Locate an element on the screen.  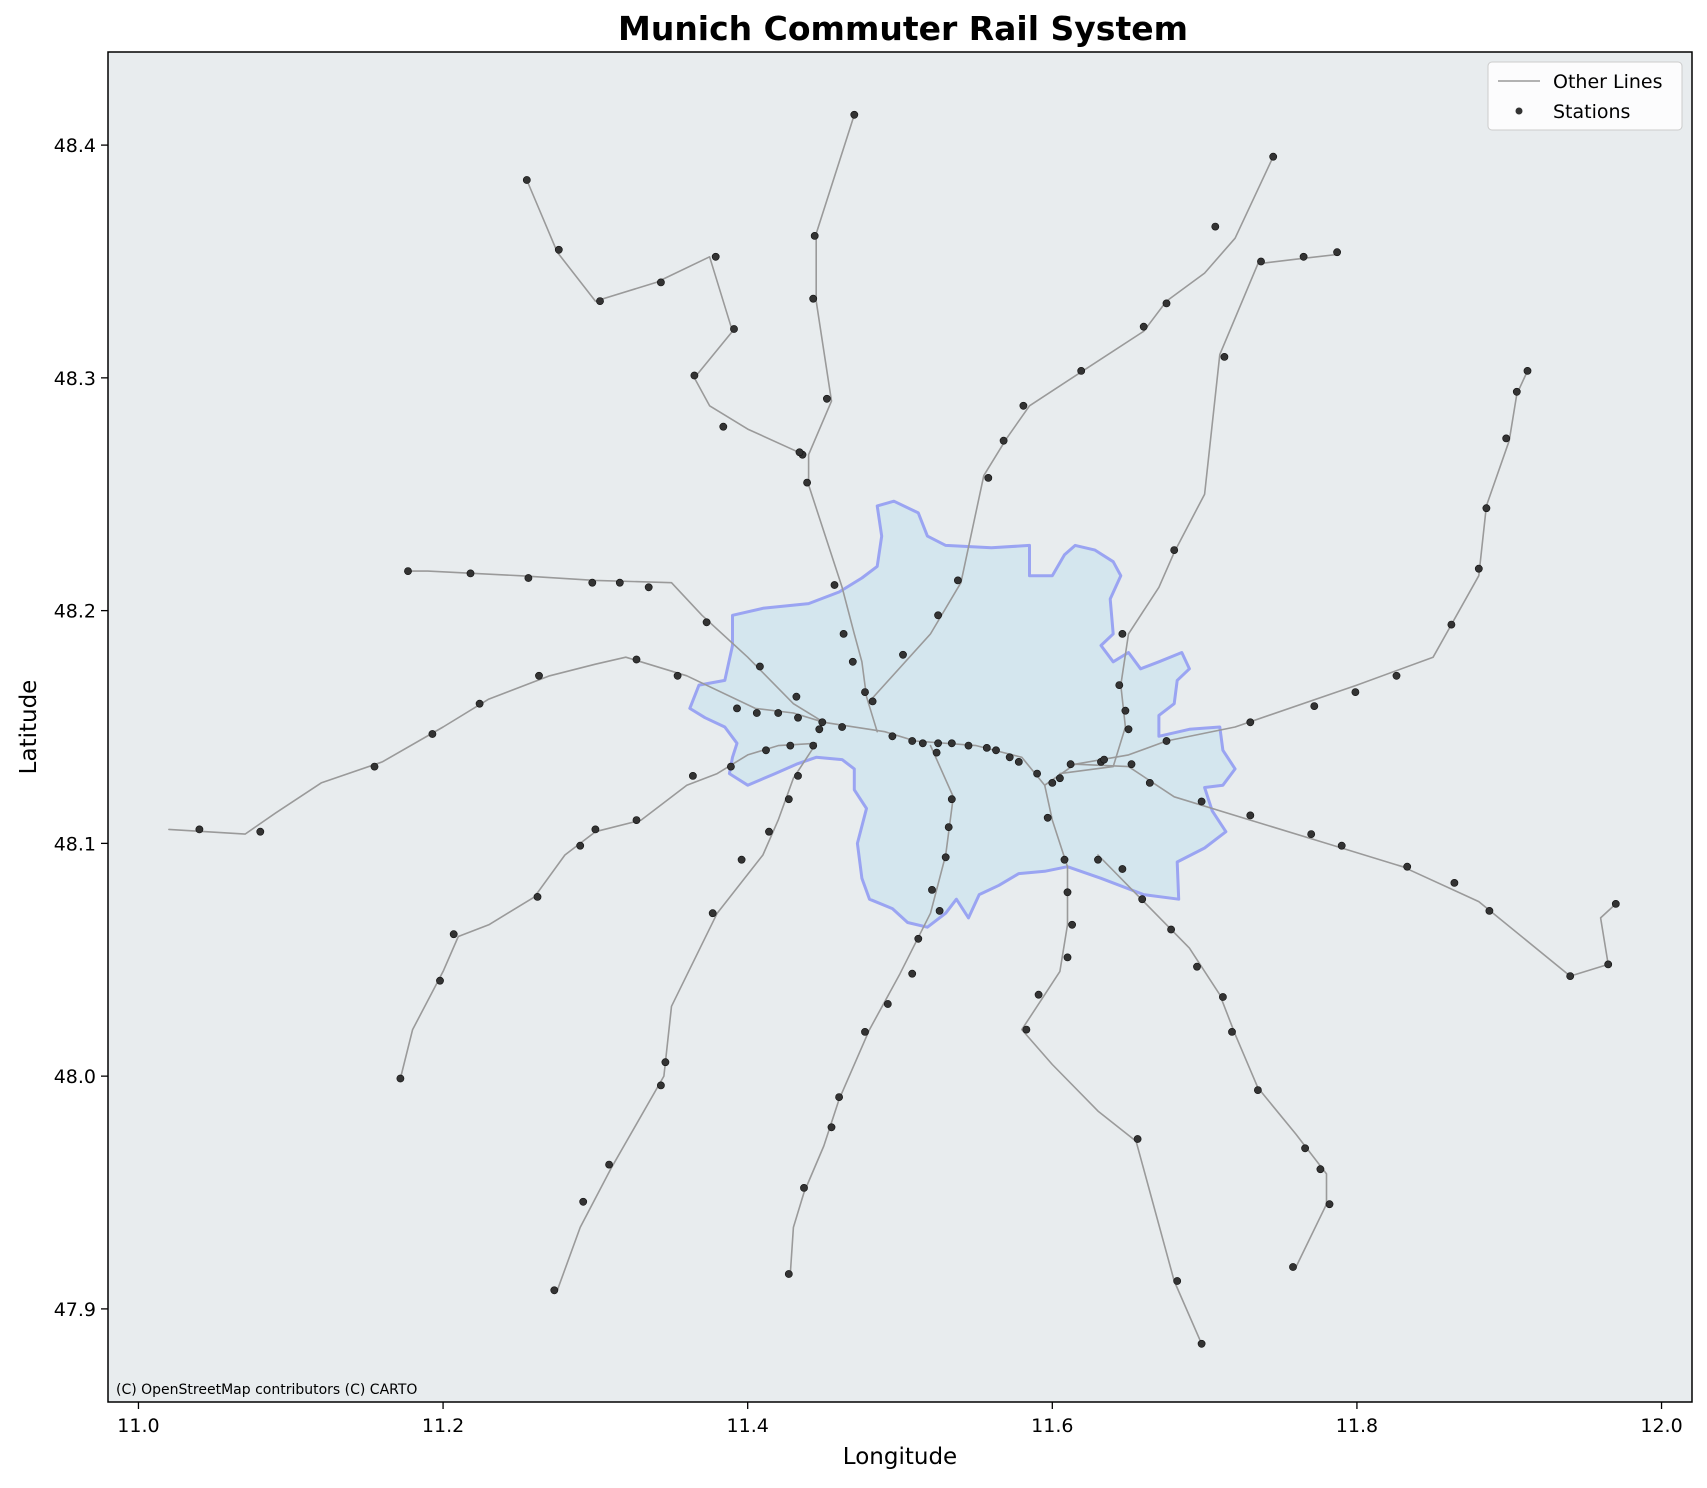
x-axis-label: Longitude is located at coordinates (900, 1457).